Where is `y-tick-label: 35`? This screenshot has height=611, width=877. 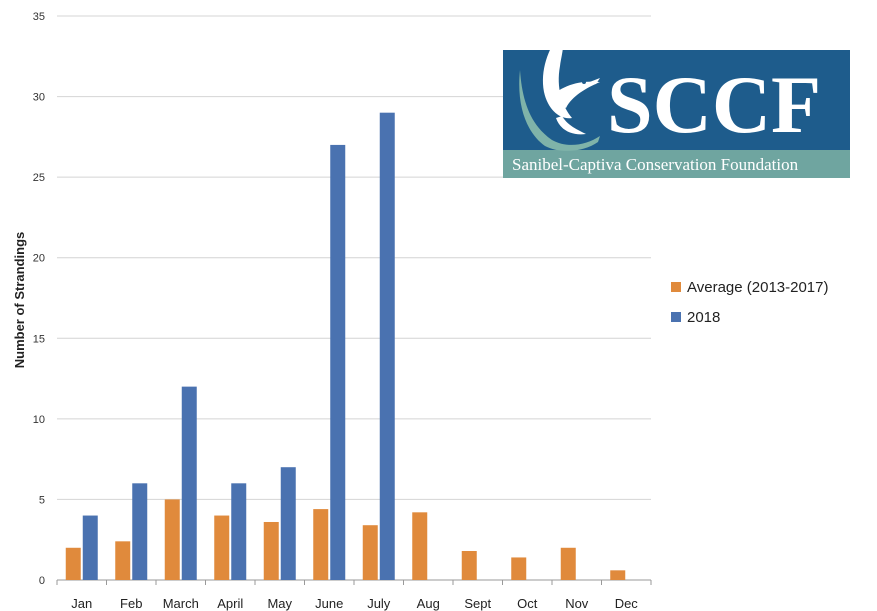 y-tick-label: 35 is located at coordinates (39, 17).